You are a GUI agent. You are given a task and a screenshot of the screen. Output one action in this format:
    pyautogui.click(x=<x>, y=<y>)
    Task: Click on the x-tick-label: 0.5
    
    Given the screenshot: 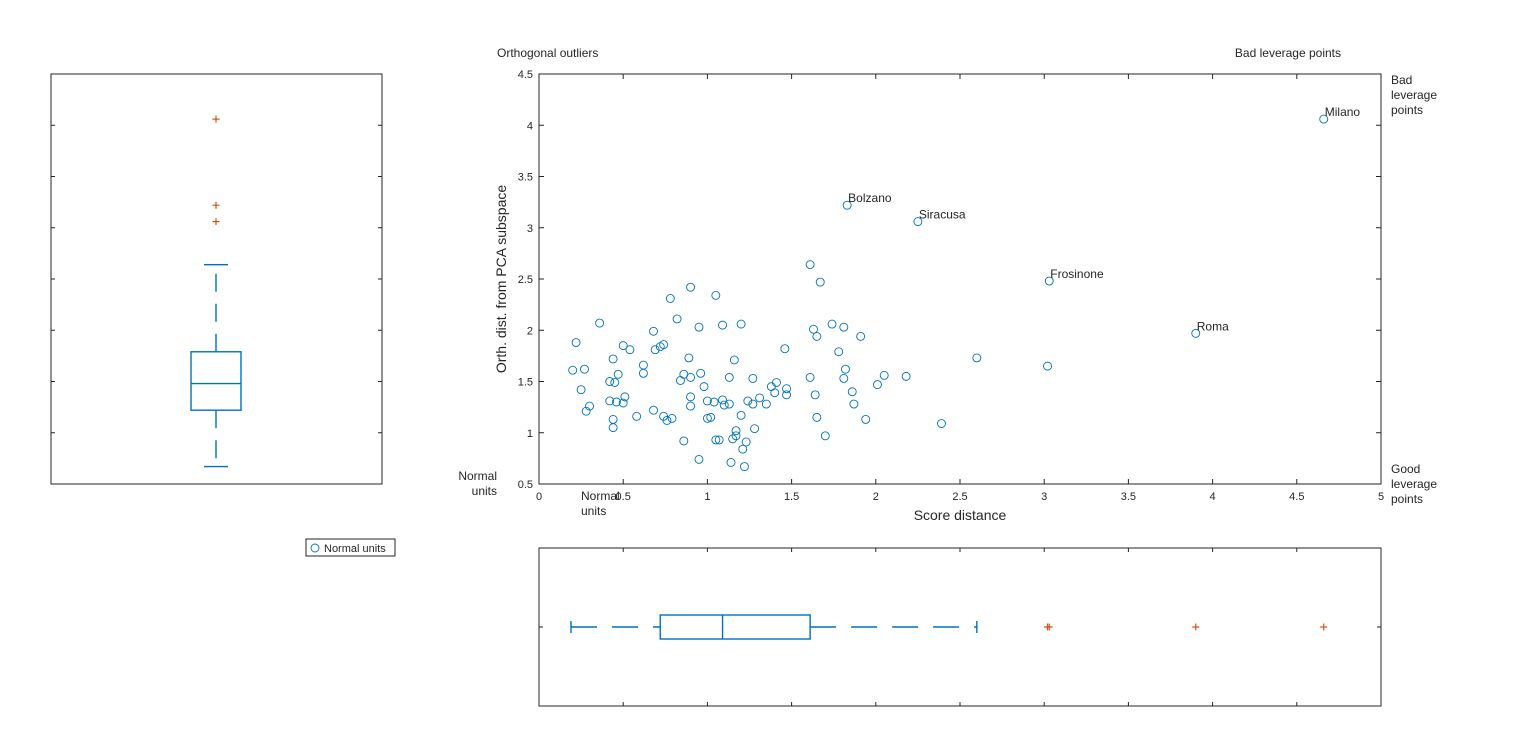 What is the action you would take?
    pyautogui.click(x=623, y=497)
    